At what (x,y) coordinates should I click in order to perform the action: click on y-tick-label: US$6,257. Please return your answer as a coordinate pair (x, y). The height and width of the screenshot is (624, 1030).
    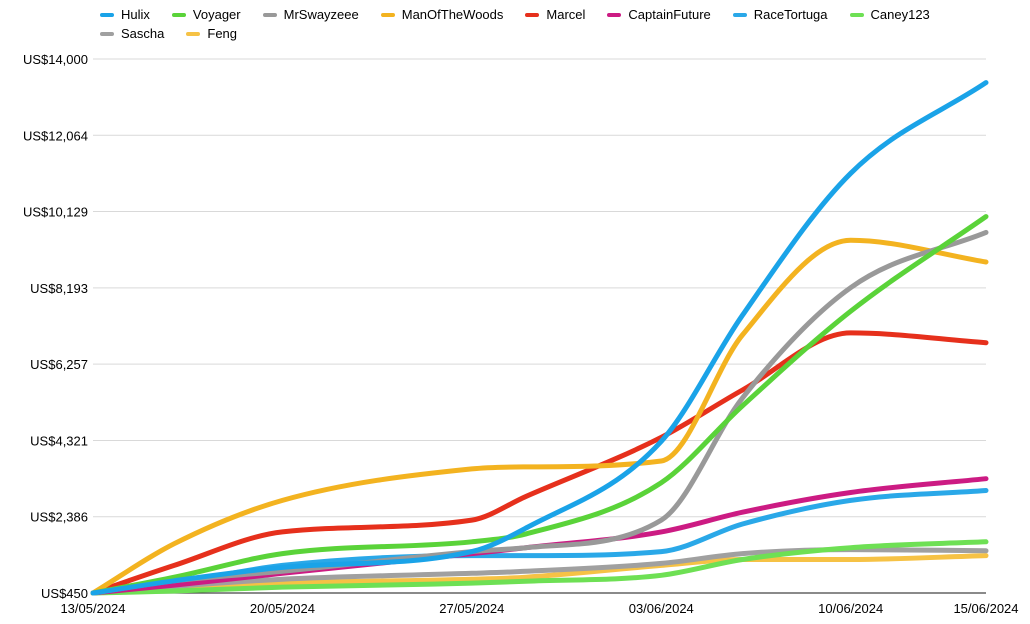
    Looking at the image, I should click on (59, 364).